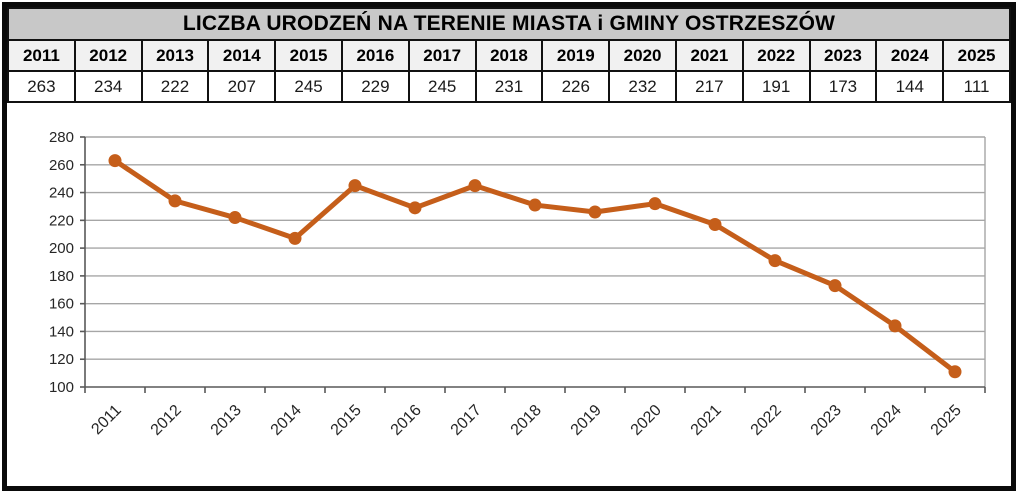 The width and height of the screenshot is (1024, 495). What do you see at coordinates (709, 86) in the screenshot?
I see `value-cell: 217` at bounding box center [709, 86].